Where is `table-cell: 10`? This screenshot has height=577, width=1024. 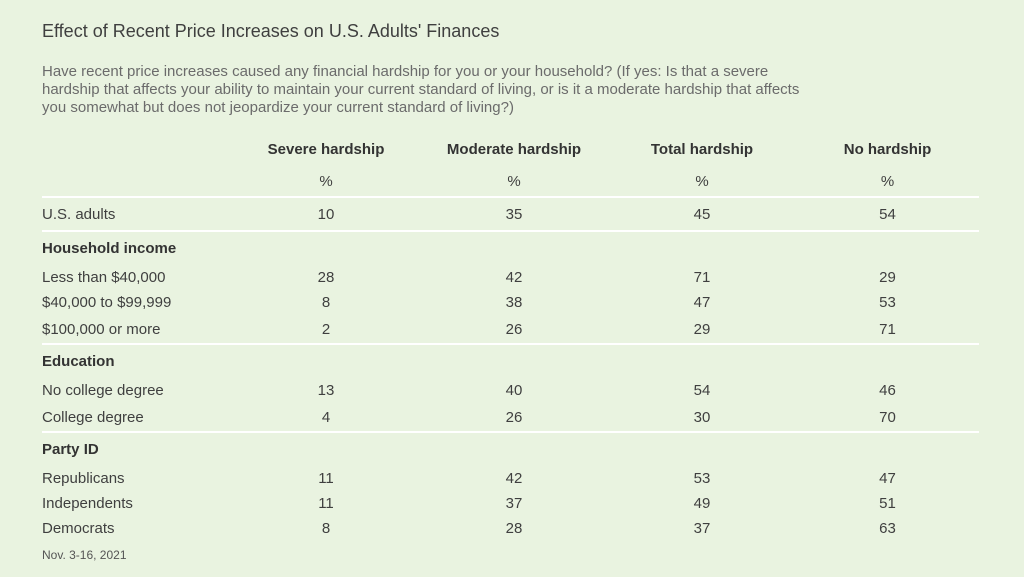 table-cell: 10 is located at coordinates (326, 214).